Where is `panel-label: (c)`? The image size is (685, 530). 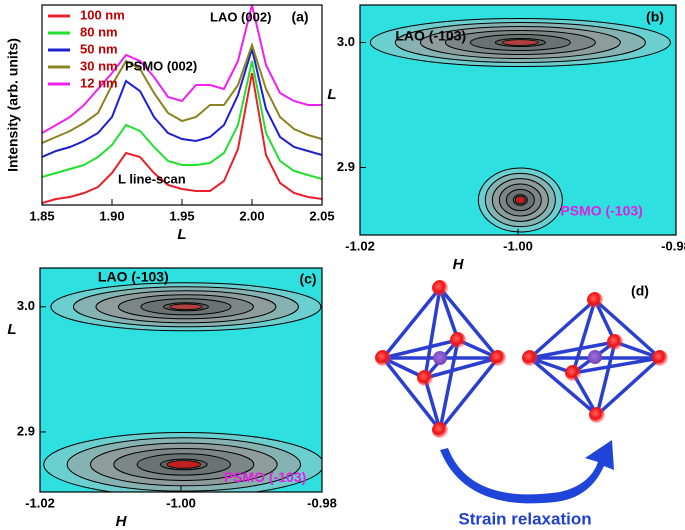
panel-label: (c) is located at coordinates (307, 279).